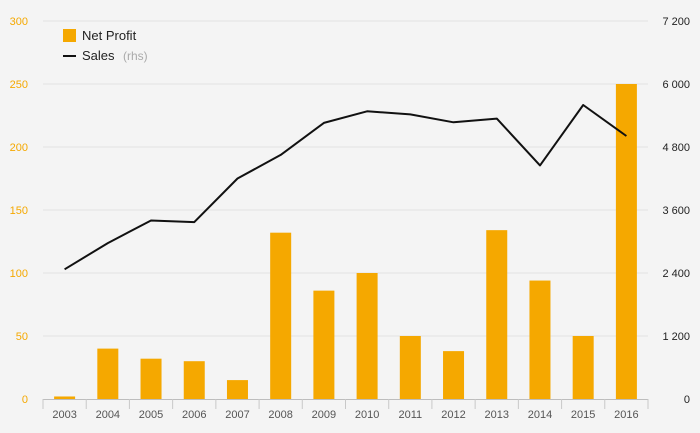 The height and width of the screenshot is (433, 700). Describe the element at coordinates (98, 55) in the screenshot. I see `legend-label-sales-name: Sales` at that location.